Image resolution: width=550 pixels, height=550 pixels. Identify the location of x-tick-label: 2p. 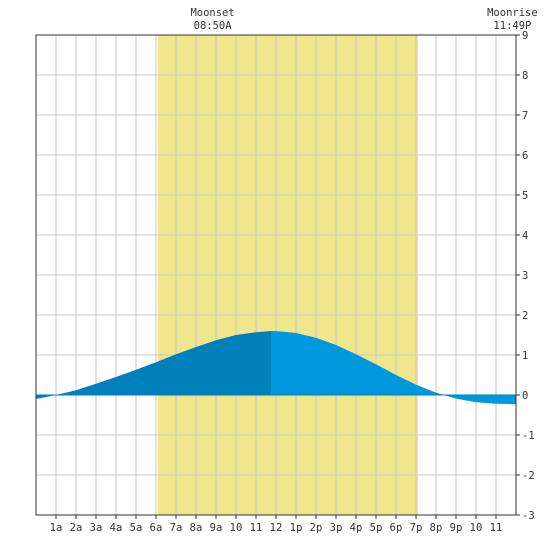
(316, 528).